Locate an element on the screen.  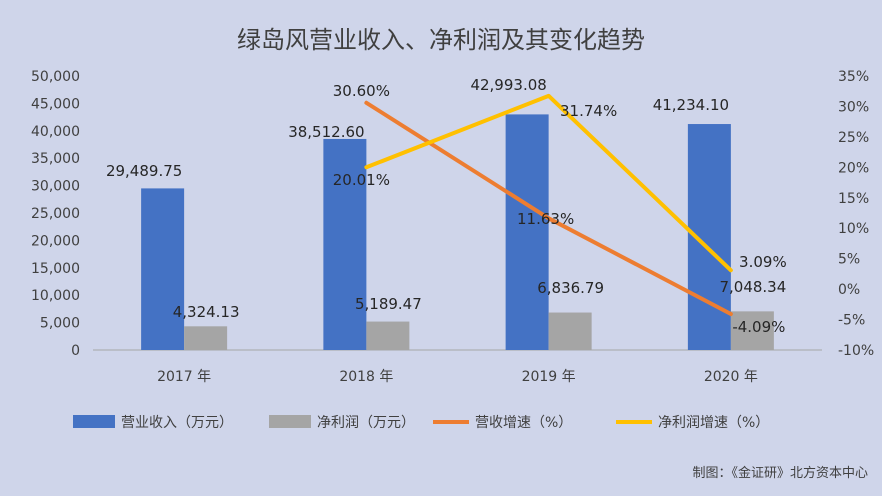
legend-label: 营收增速（%） is located at coordinates (523, 423).